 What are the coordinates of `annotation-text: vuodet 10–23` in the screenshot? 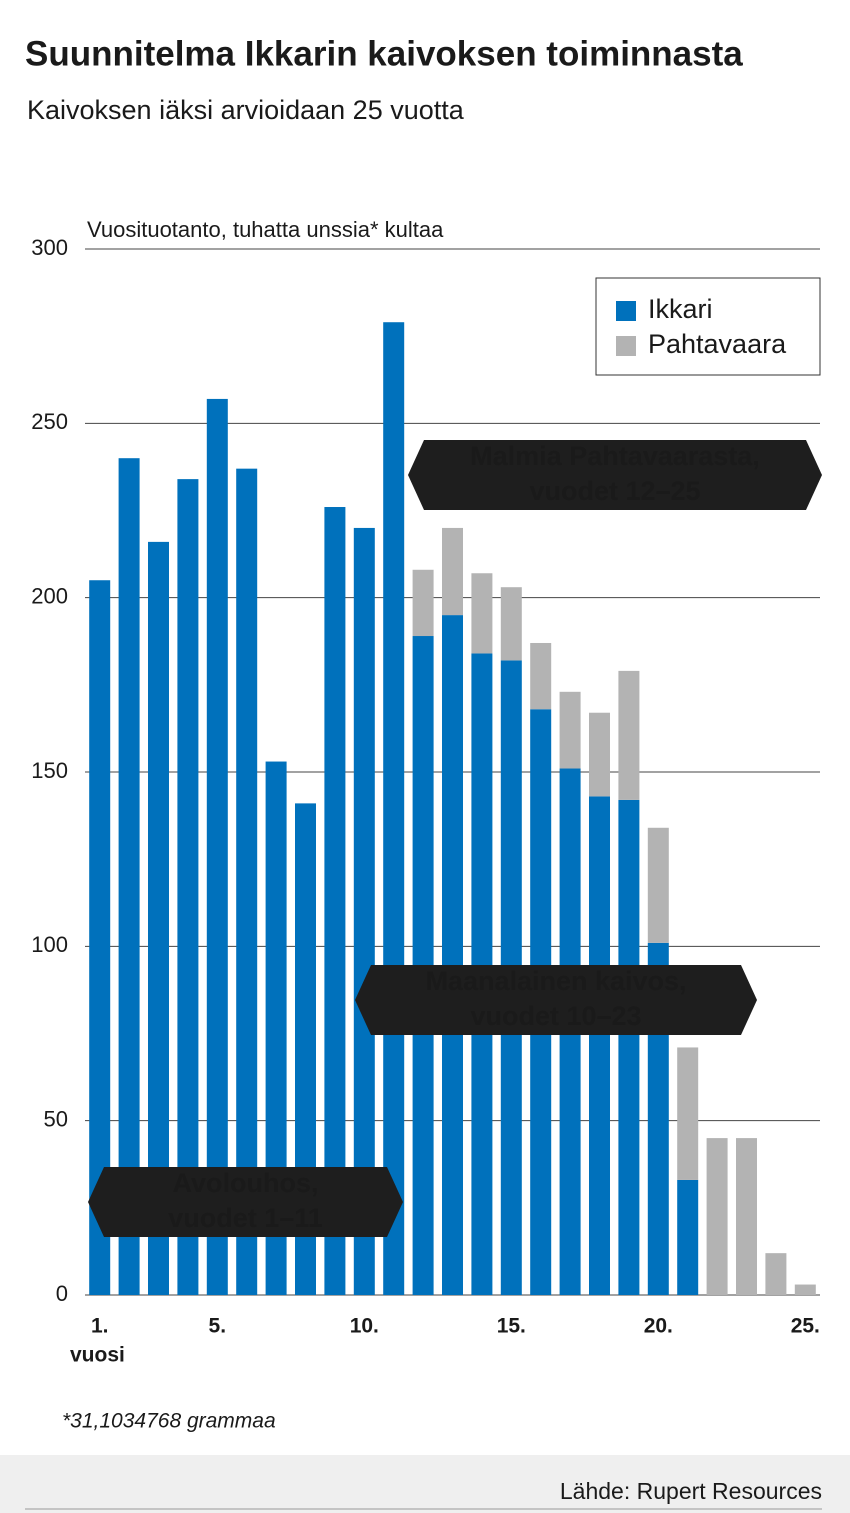 It's located at (555, 1016).